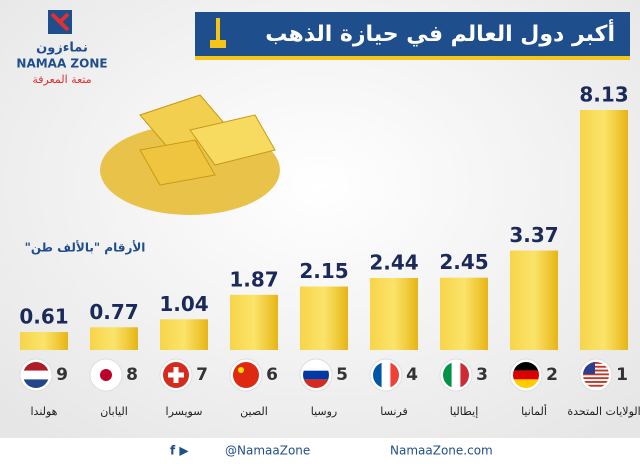  Describe the element at coordinates (603, 411) in the screenshot. I see `x-tick-label: الولايات المتحدة` at that location.